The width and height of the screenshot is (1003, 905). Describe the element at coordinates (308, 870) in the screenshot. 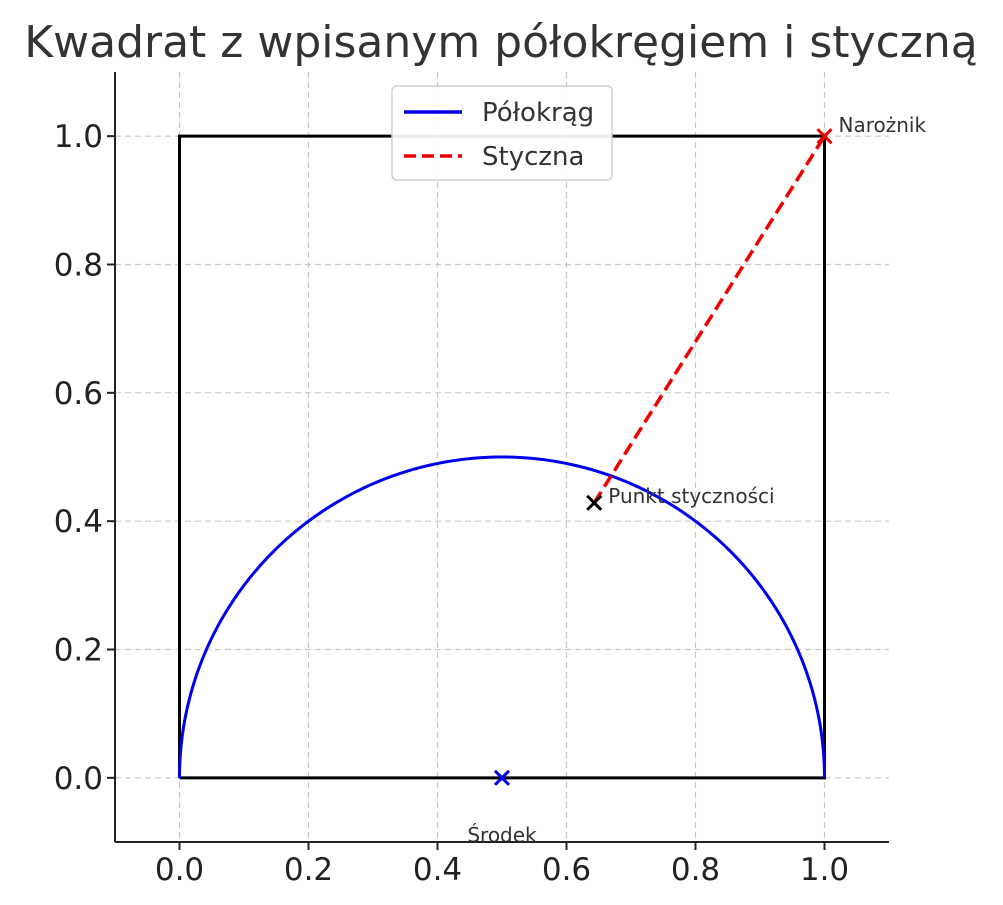

I see `x-tick-label-1: 0.2` at that location.